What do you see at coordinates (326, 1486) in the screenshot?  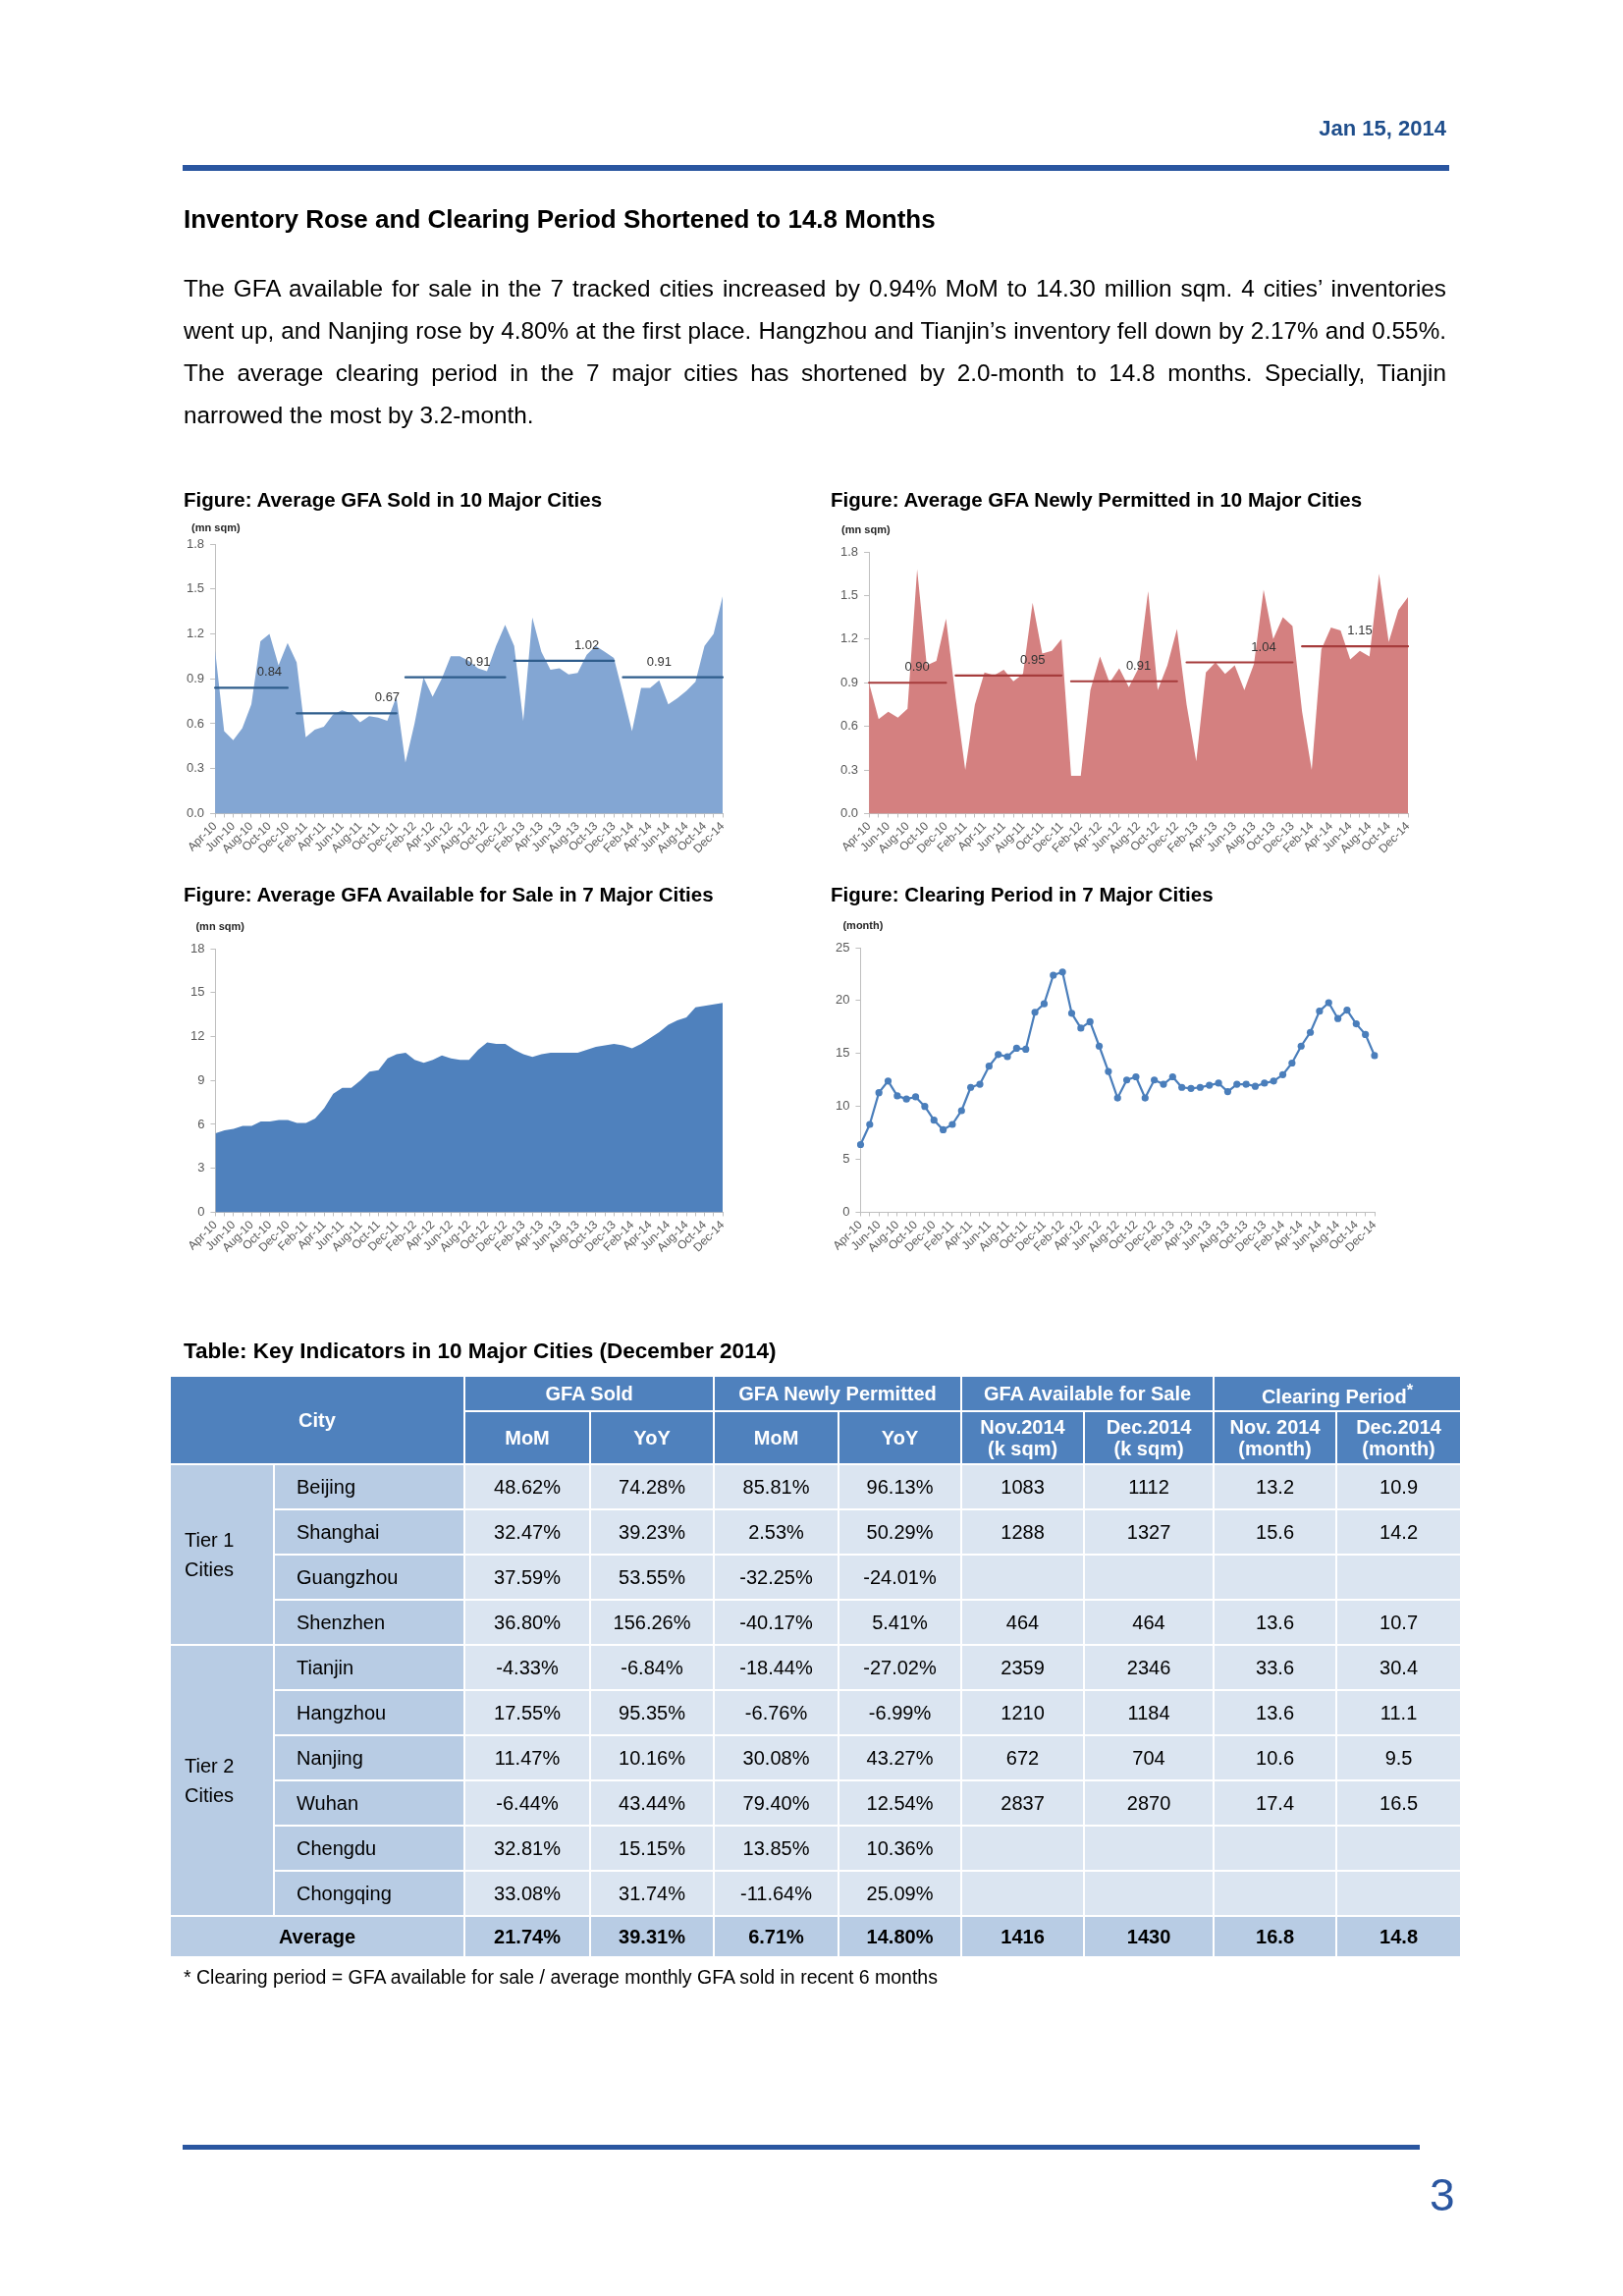 I see `category-label: Beijing` at bounding box center [326, 1486].